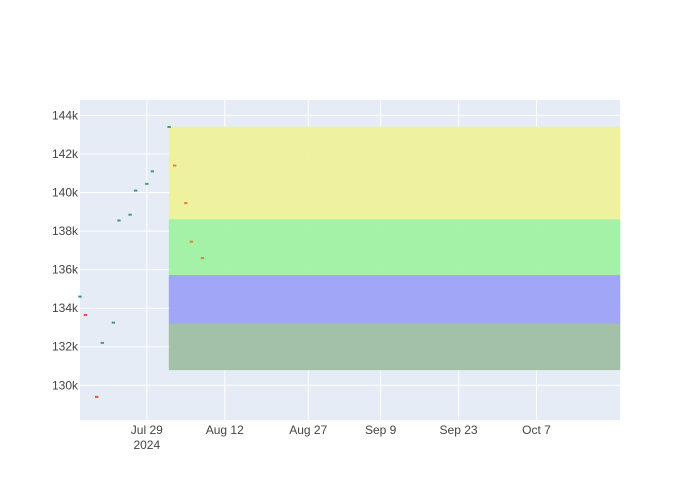 This screenshot has width=700, height=500. What do you see at coordinates (65, 270) in the screenshot?
I see `y-tick-label: 136k` at bounding box center [65, 270].